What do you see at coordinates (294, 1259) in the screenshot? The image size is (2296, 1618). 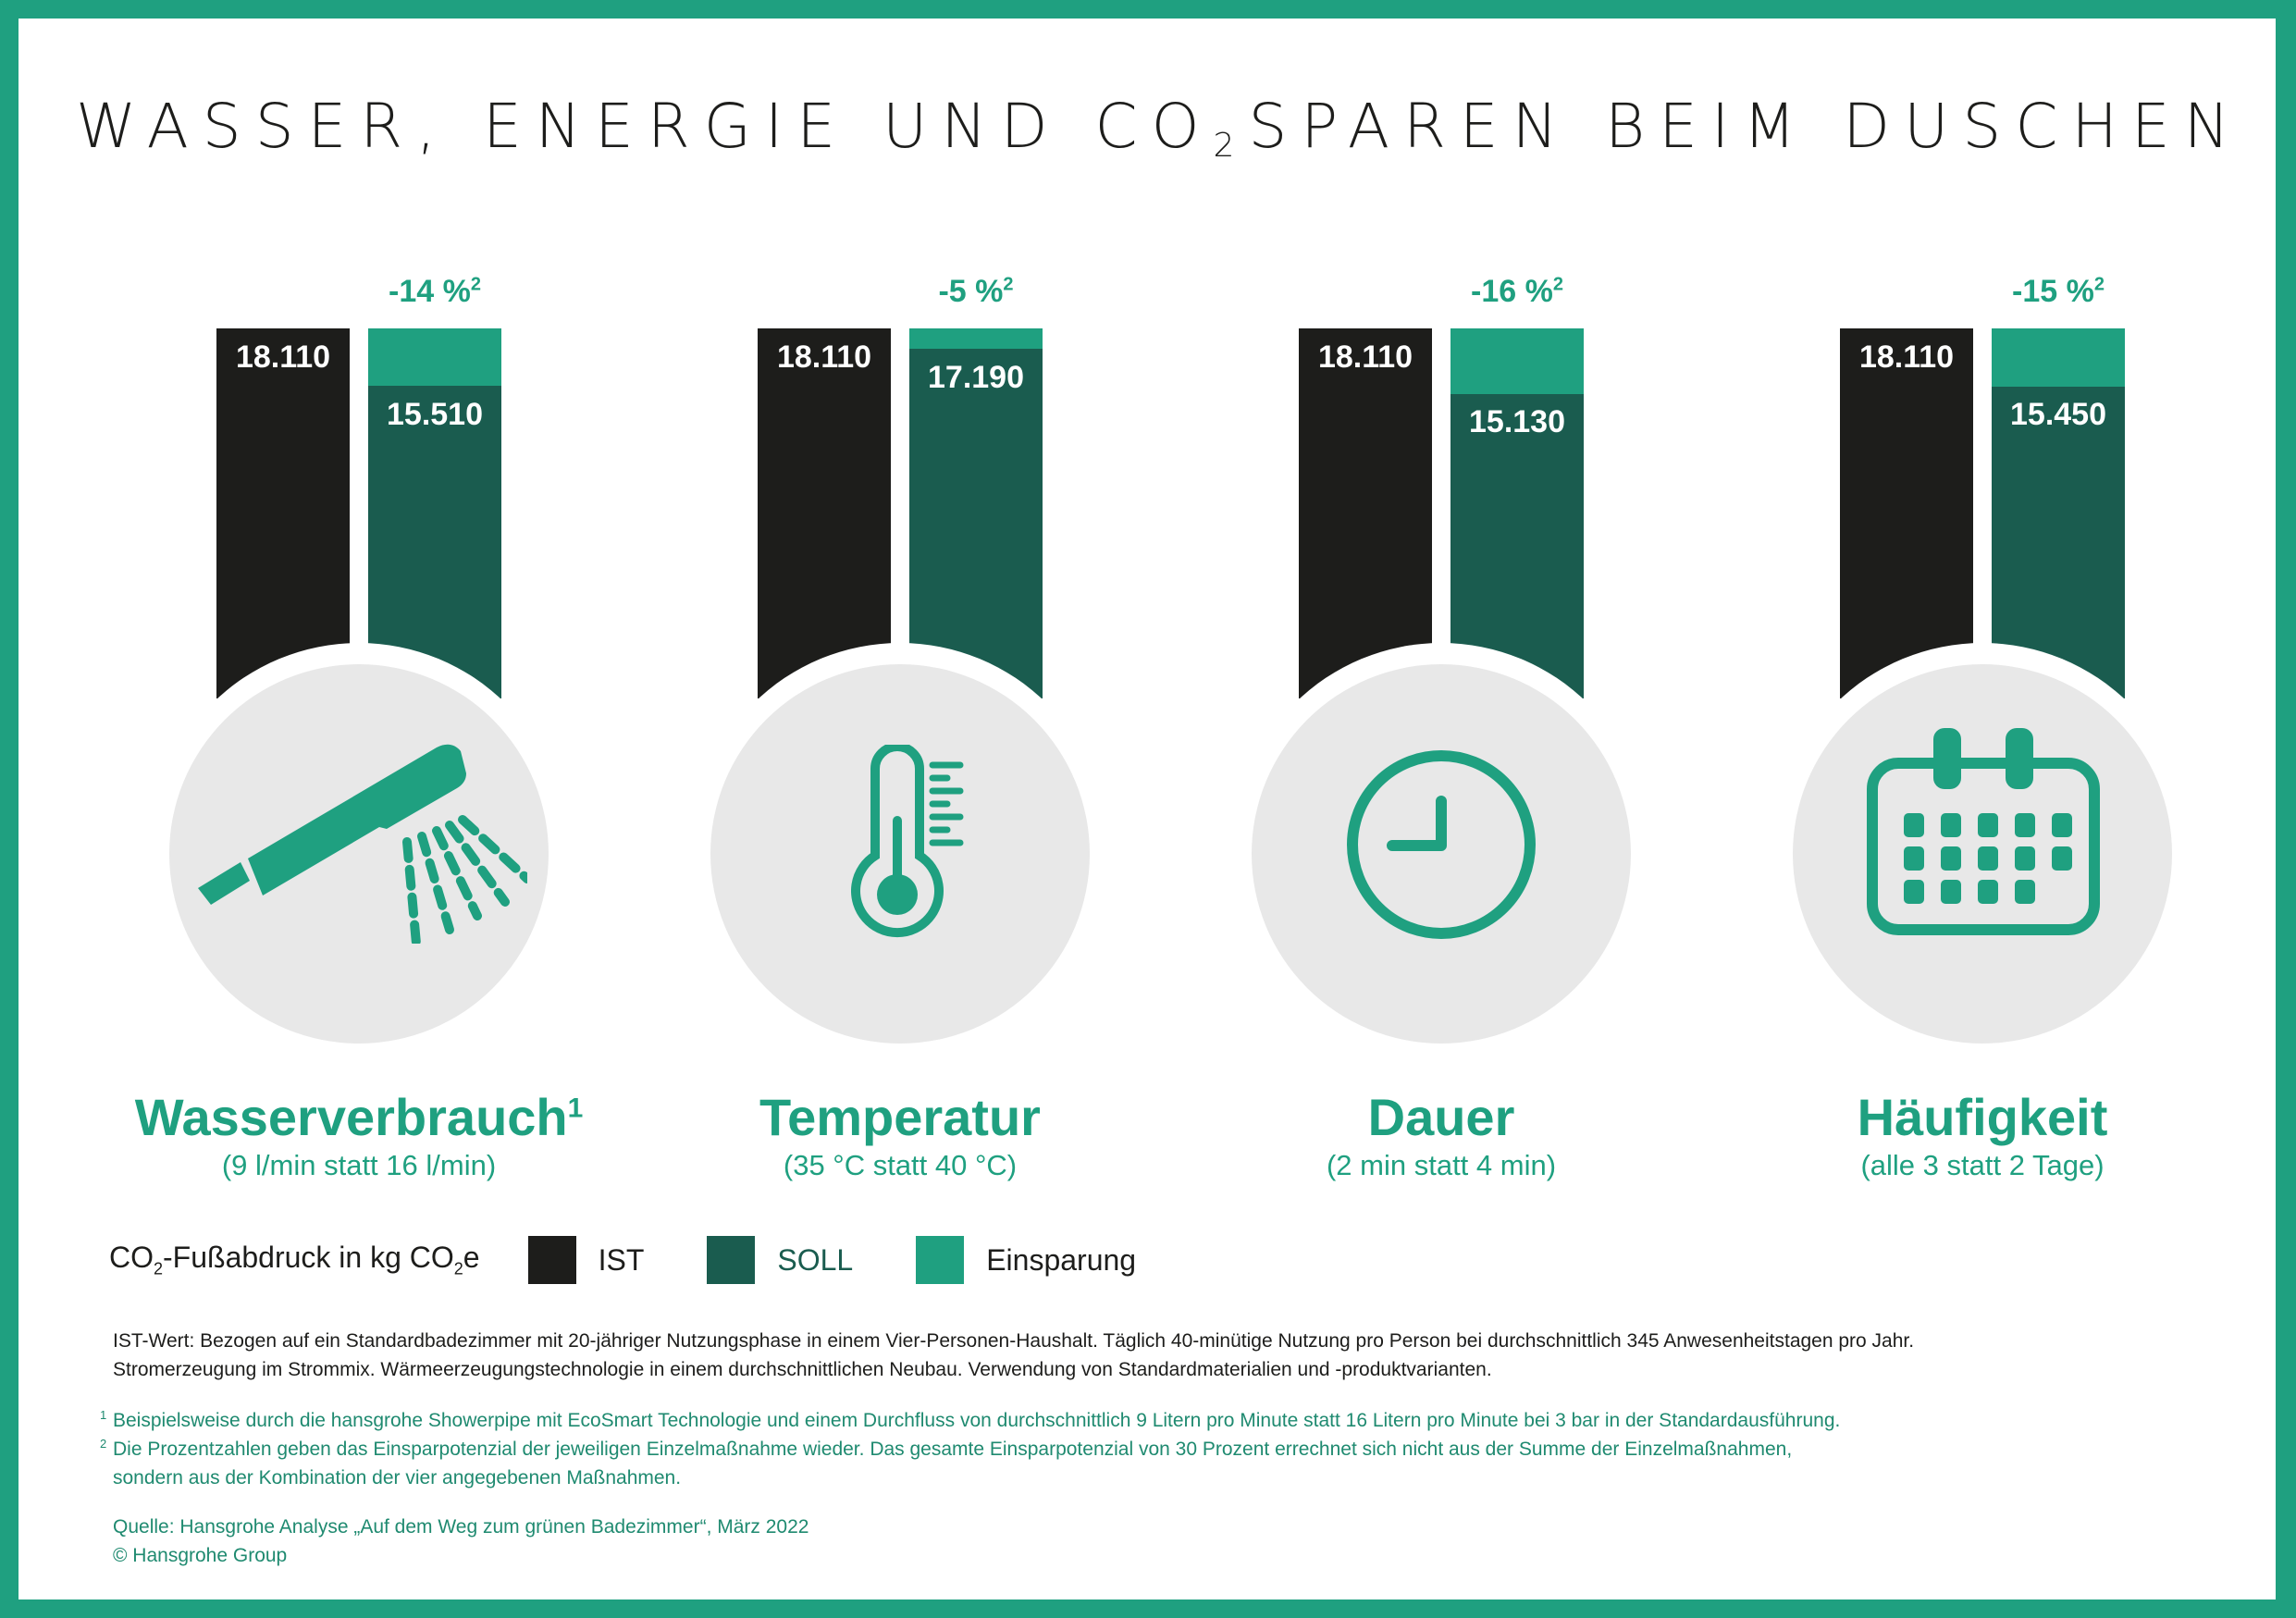 I see `legend-title: CO2-Fußabdruck in kg CO2e` at bounding box center [294, 1259].